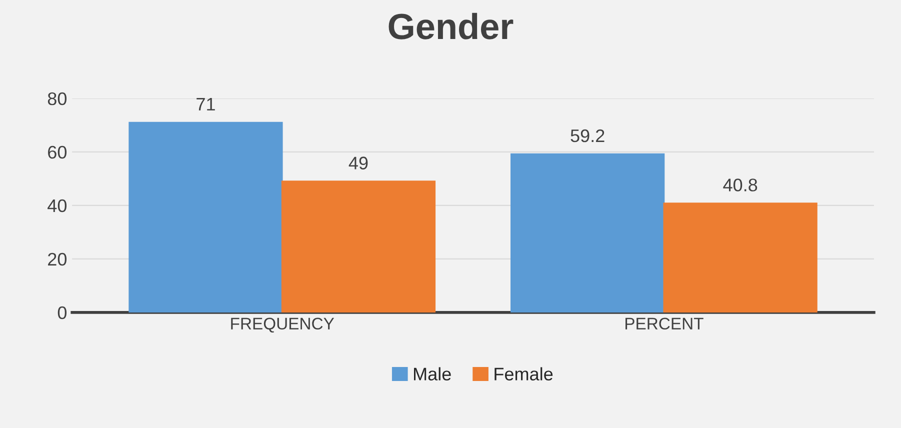 This screenshot has width=901, height=428. What do you see at coordinates (205, 104) in the screenshot?
I see `data-label: 71` at bounding box center [205, 104].